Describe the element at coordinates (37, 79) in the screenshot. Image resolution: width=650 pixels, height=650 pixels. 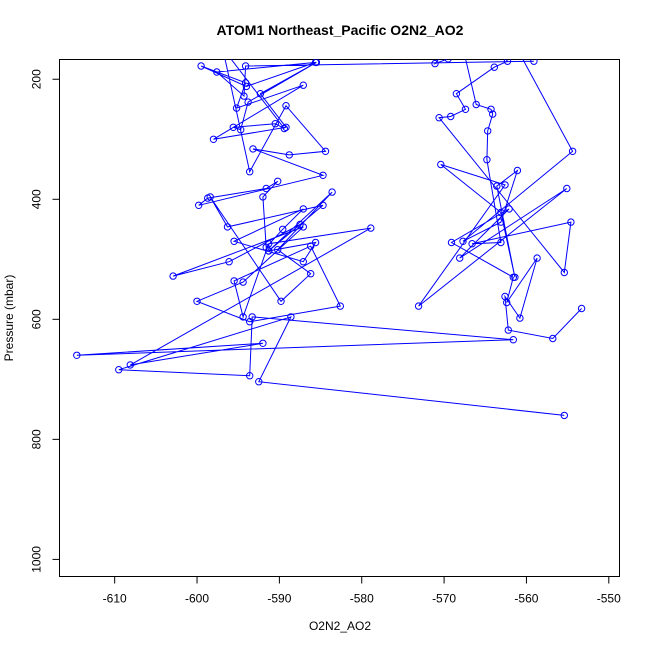
I see `y-tick-label: 200` at that location.